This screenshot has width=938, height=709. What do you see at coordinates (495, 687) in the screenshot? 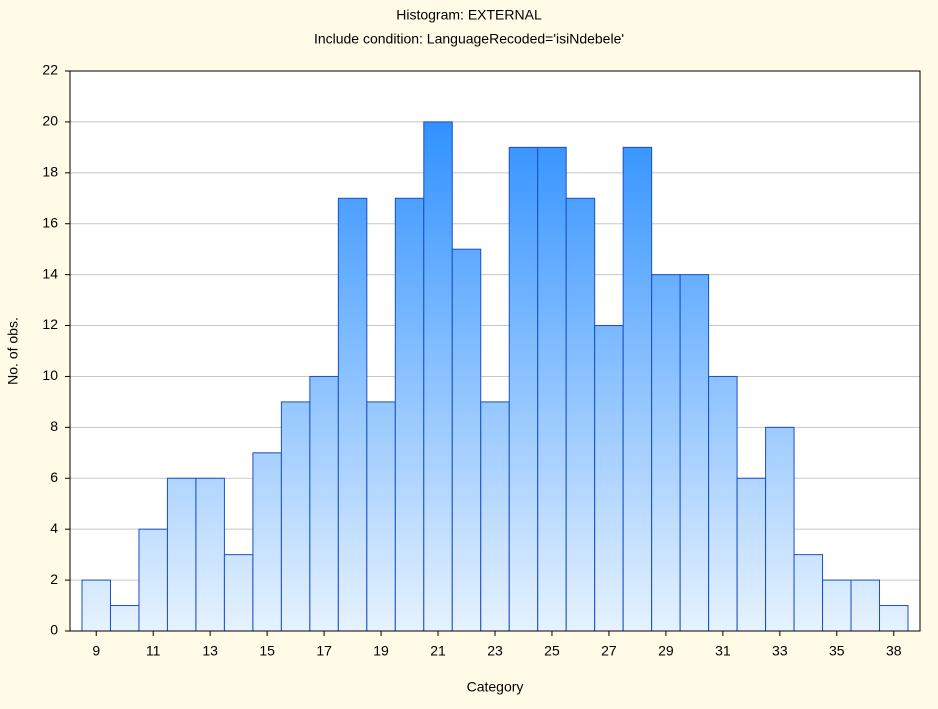
I see `x-axis-label: Category` at bounding box center [495, 687].